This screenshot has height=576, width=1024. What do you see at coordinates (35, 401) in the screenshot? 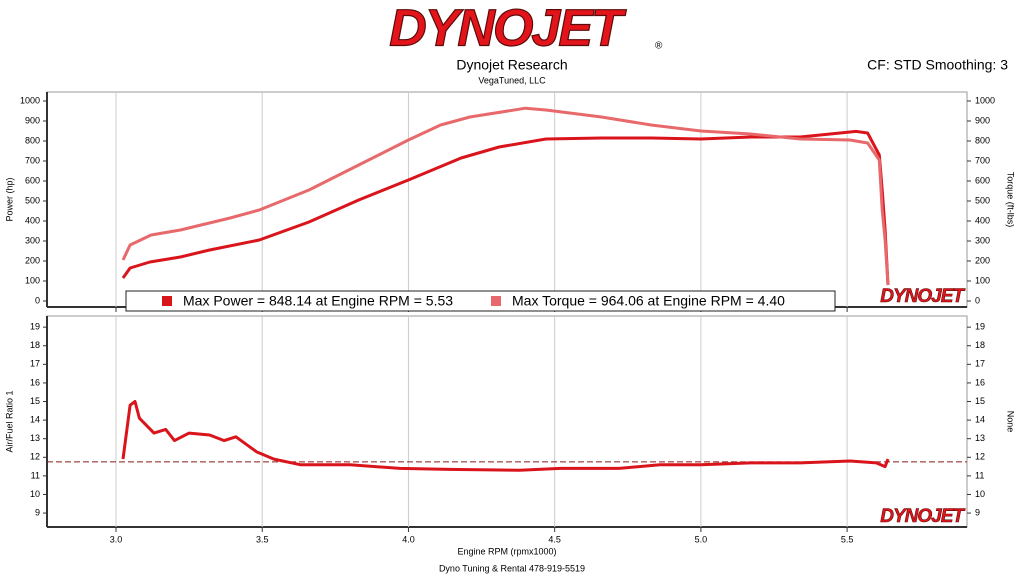
I see `y-tick-label: 15` at bounding box center [35, 401].